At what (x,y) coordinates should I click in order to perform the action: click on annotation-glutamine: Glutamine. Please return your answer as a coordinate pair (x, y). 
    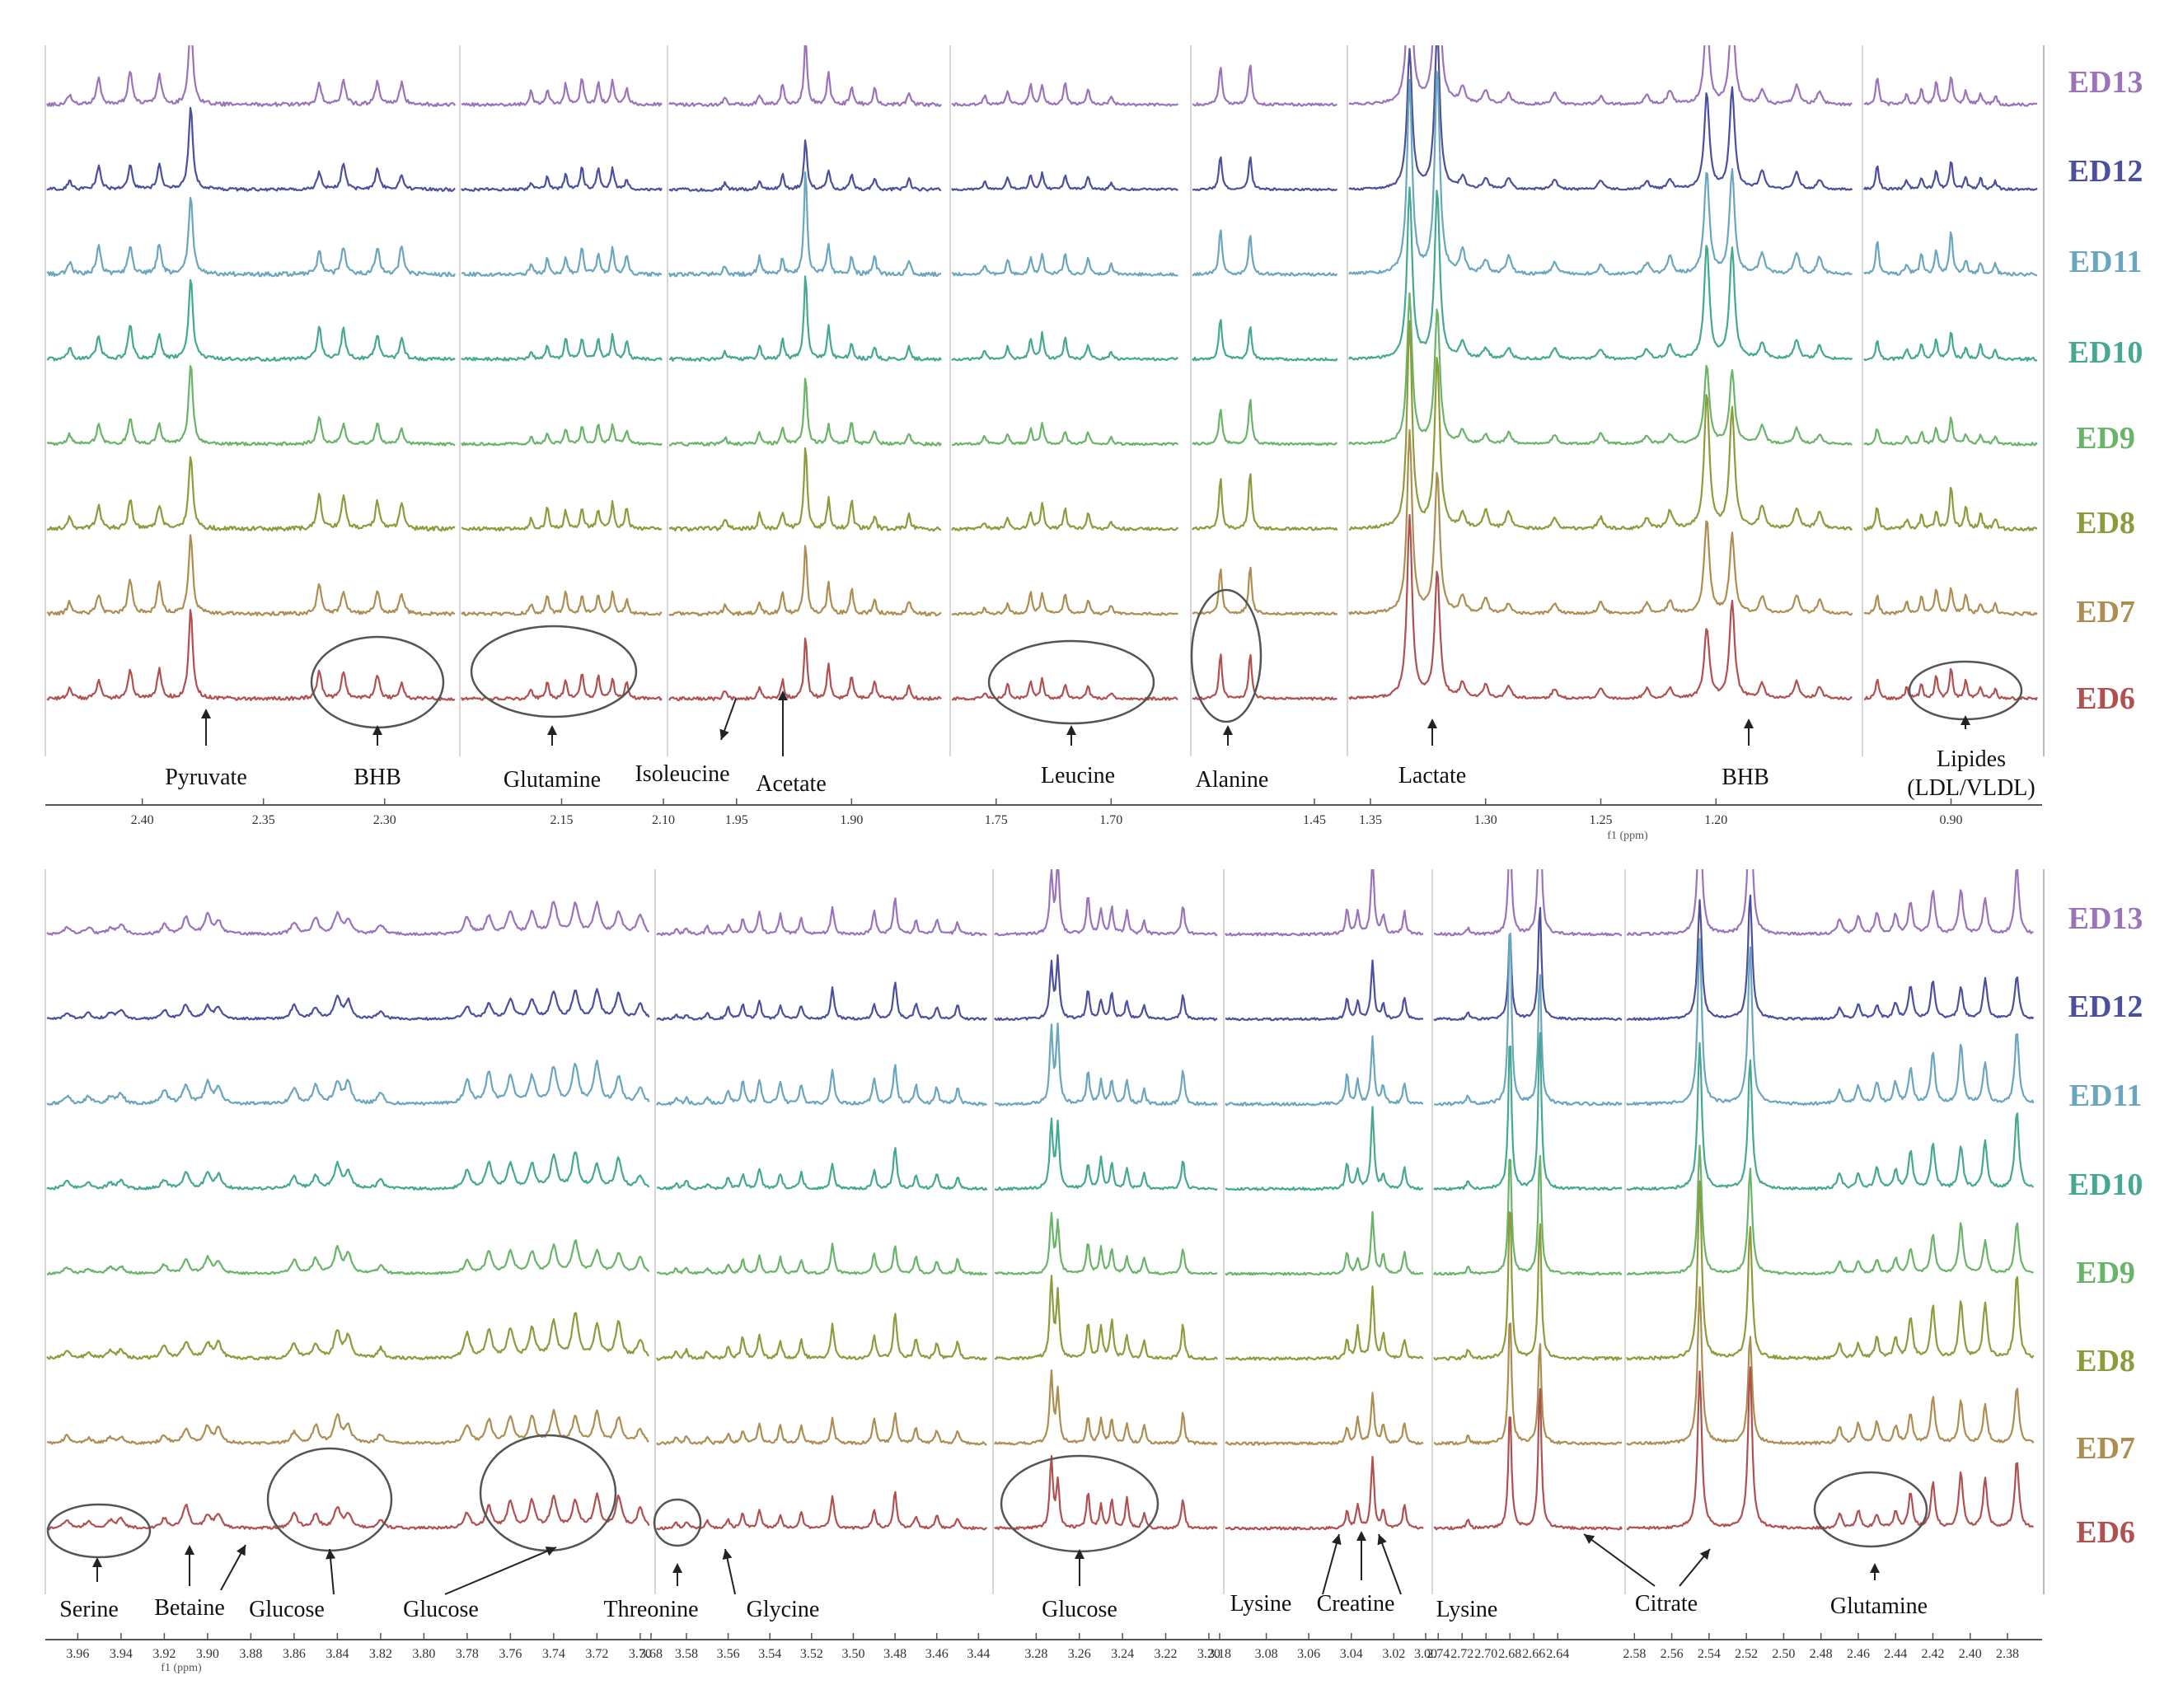
    Looking at the image, I should click on (1879, 1606).